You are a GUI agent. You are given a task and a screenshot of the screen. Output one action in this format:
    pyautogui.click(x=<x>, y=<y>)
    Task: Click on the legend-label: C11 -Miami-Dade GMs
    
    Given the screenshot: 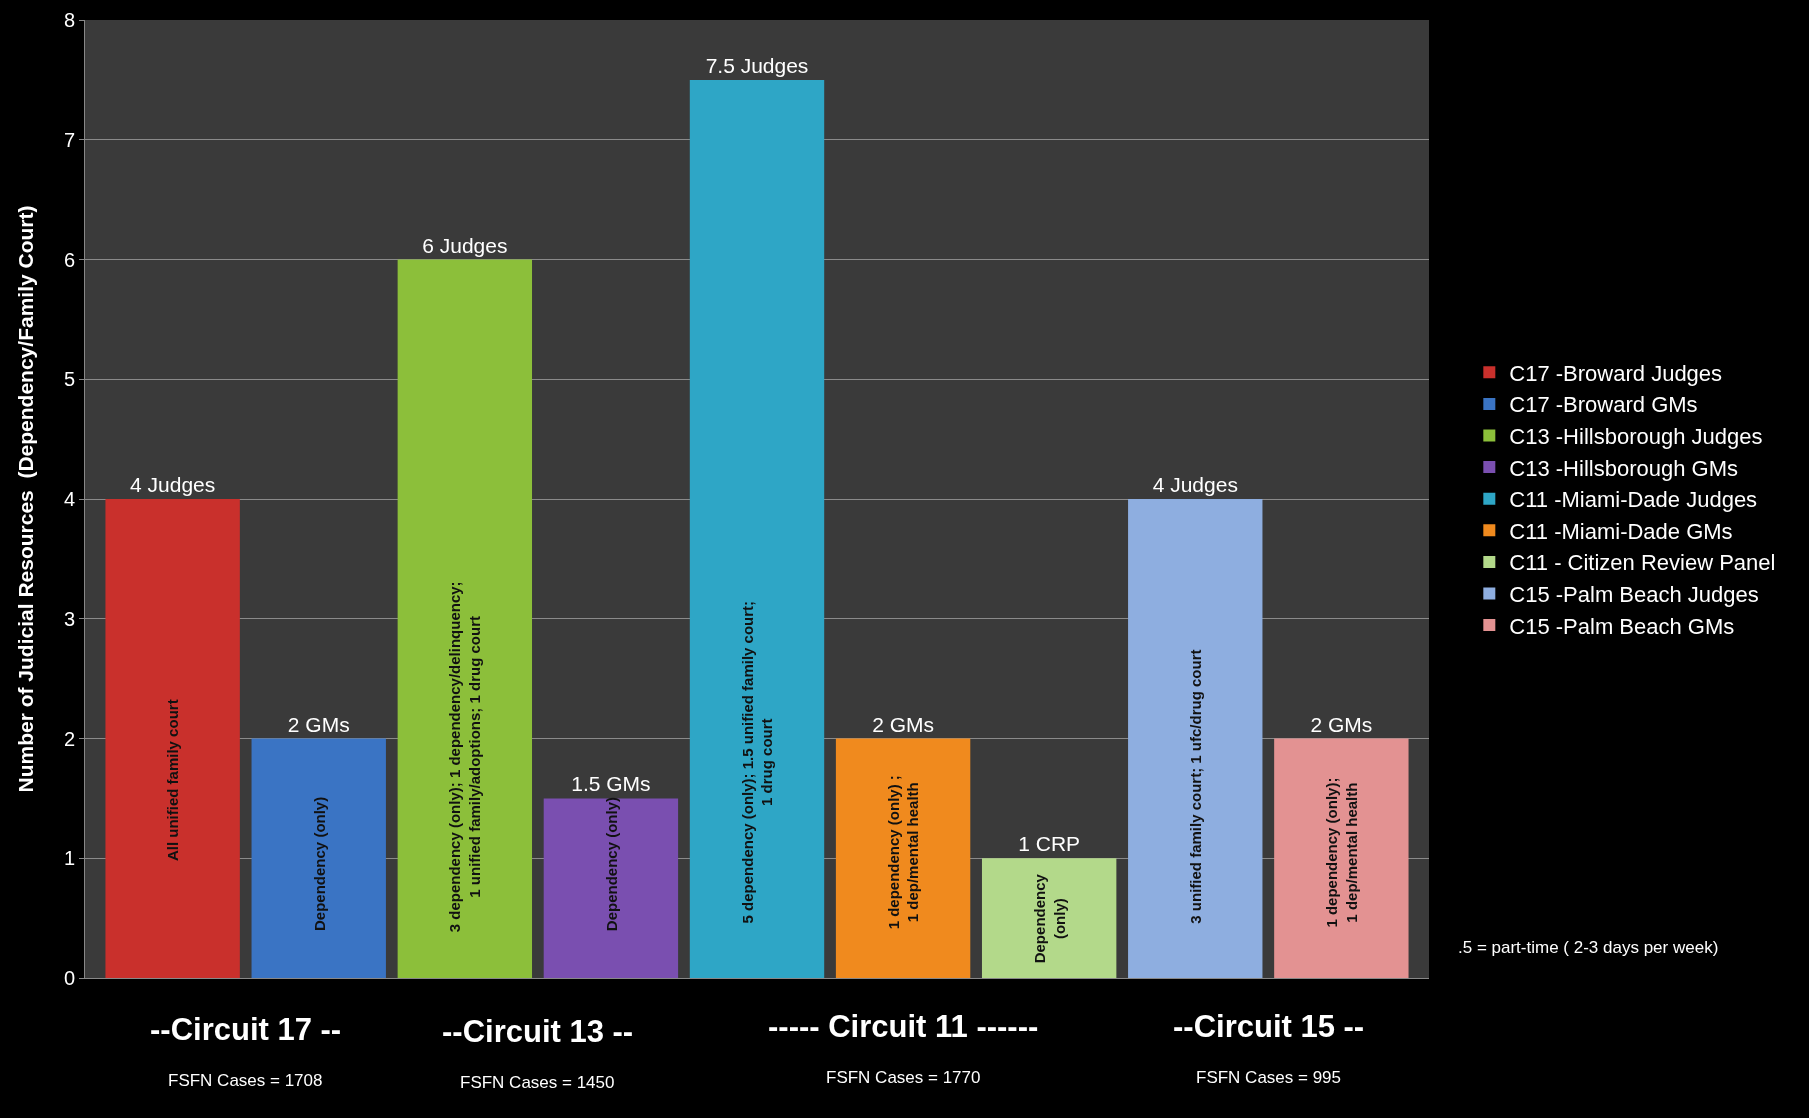 What is the action you would take?
    pyautogui.click(x=1621, y=531)
    